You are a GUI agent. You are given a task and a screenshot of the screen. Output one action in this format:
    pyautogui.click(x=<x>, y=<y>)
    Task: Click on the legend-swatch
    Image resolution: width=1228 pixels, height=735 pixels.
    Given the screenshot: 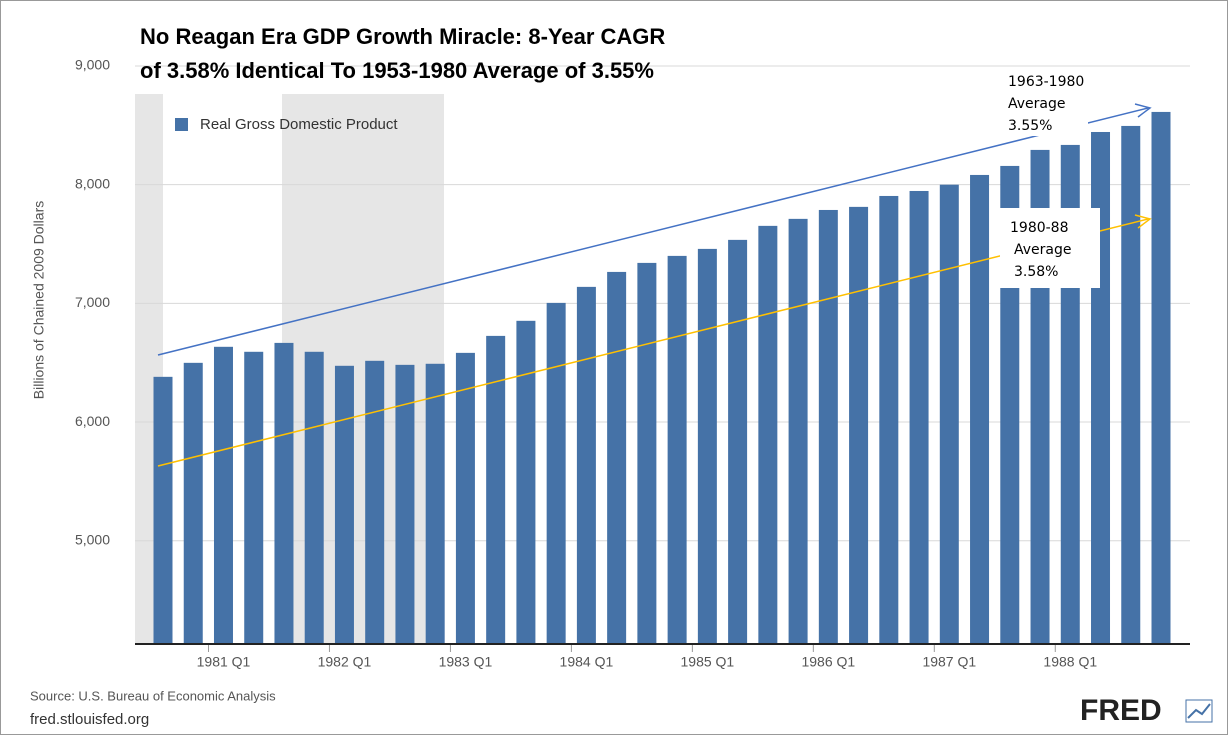 What is the action you would take?
    pyautogui.click(x=181, y=124)
    